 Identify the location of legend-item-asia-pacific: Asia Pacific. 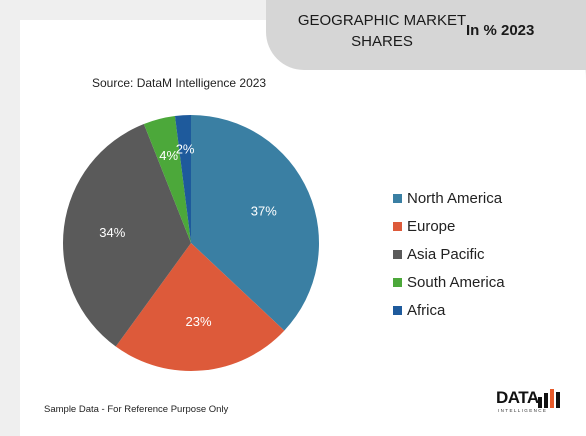
(449, 254).